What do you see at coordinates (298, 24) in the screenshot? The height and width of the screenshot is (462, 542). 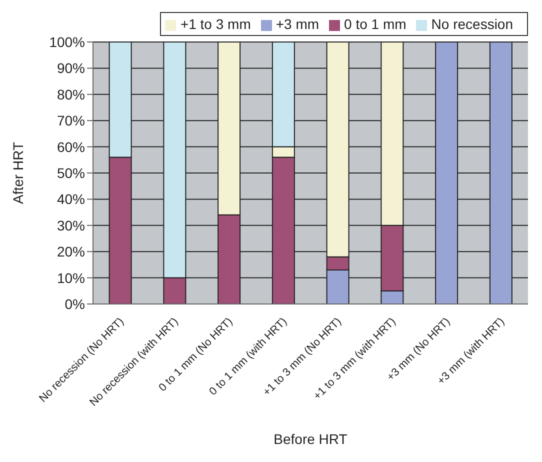 I see `legend-label: +3 mm` at bounding box center [298, 24].